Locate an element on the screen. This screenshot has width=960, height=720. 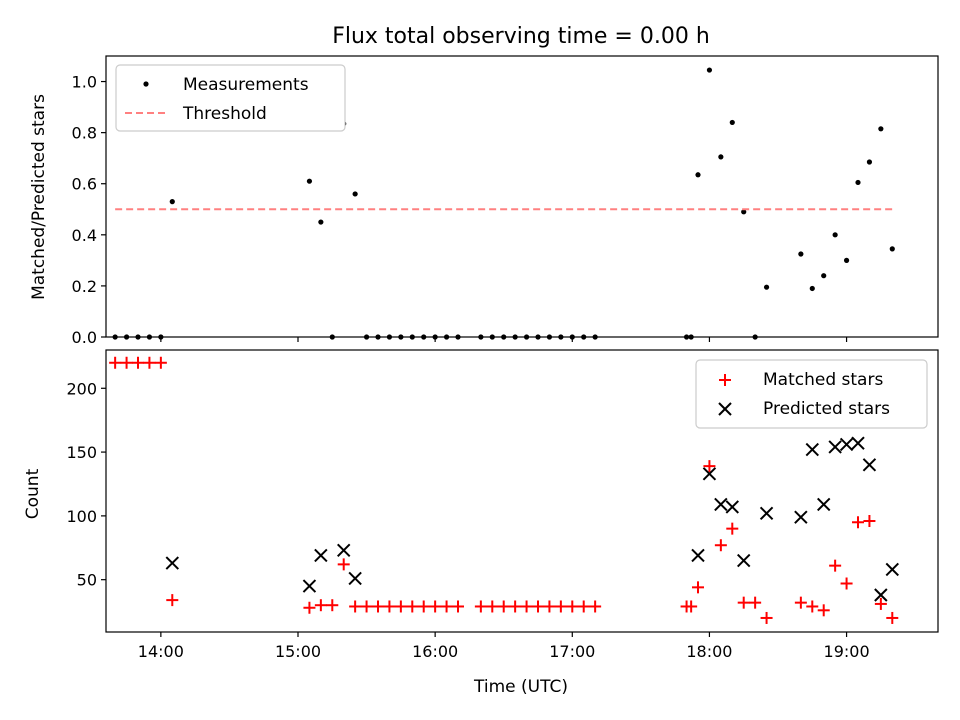
bottom-legend-frame is located at coordinates (811, 394).